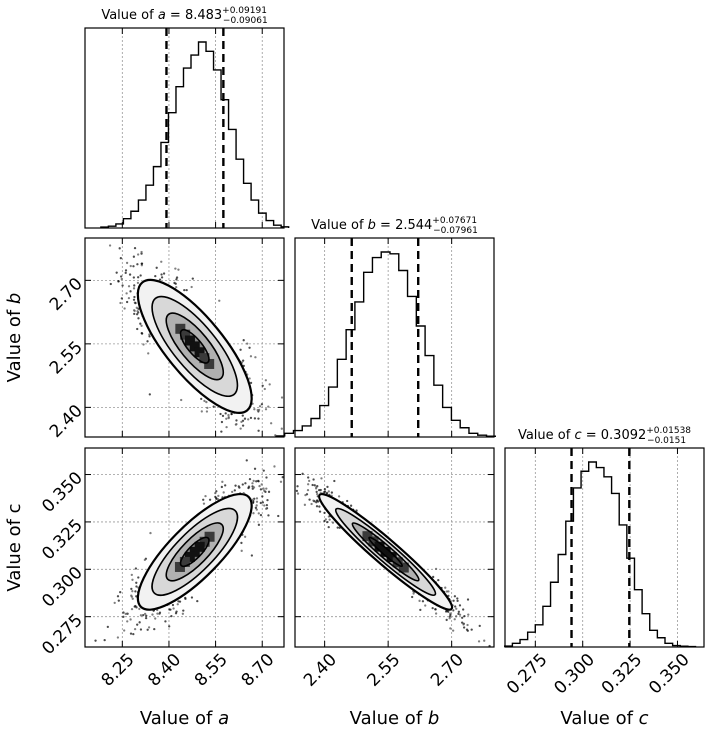 The image size is (709, 732). What do you see at coordinates (447, 670) in the screenshot?
I see `x-tick-label-b: 2.70` at bounding box center [447, 670].